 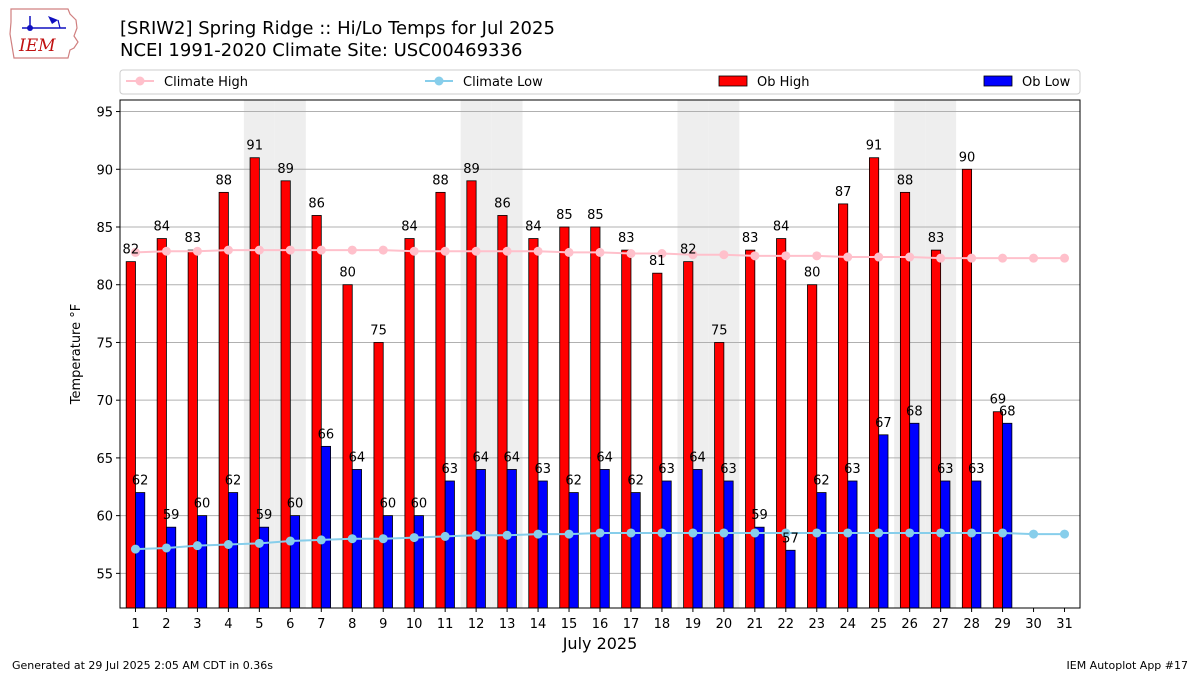 What do you see at coordinates (719, 330) in the screenshot?
I see `ob-high-label: 75` at bounding box center [719, 330].